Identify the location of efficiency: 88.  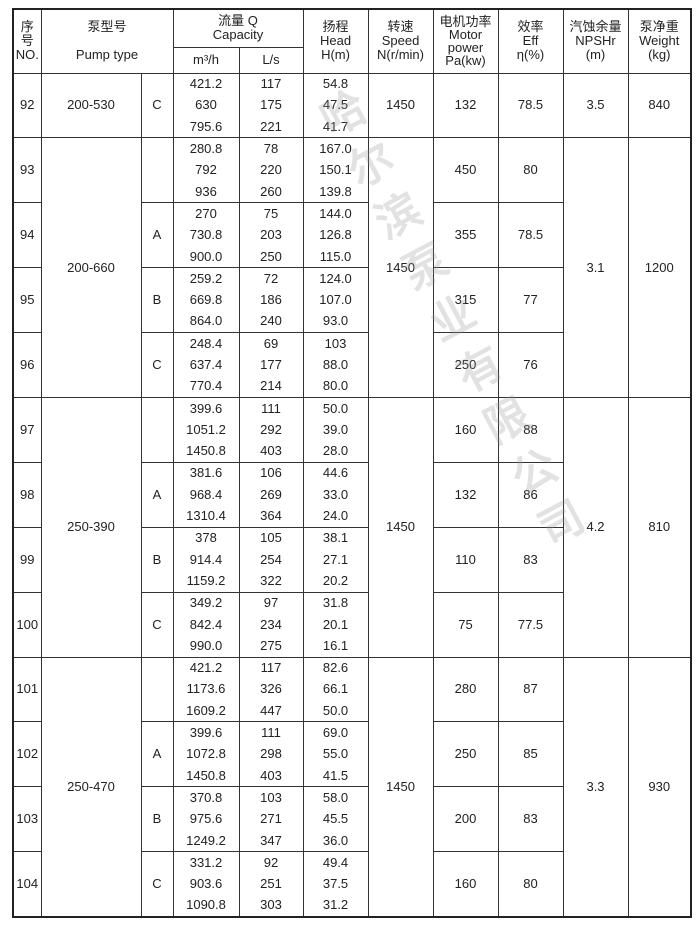
(530, 429).